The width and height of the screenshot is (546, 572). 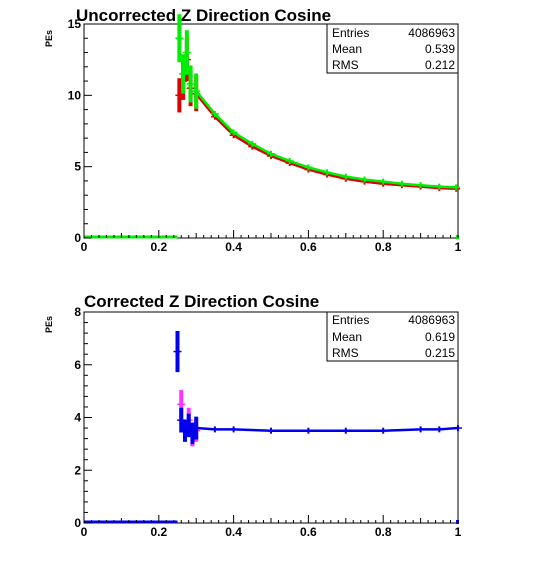 I want to click on y-tick-label: 5, so click(x=77, y=167).